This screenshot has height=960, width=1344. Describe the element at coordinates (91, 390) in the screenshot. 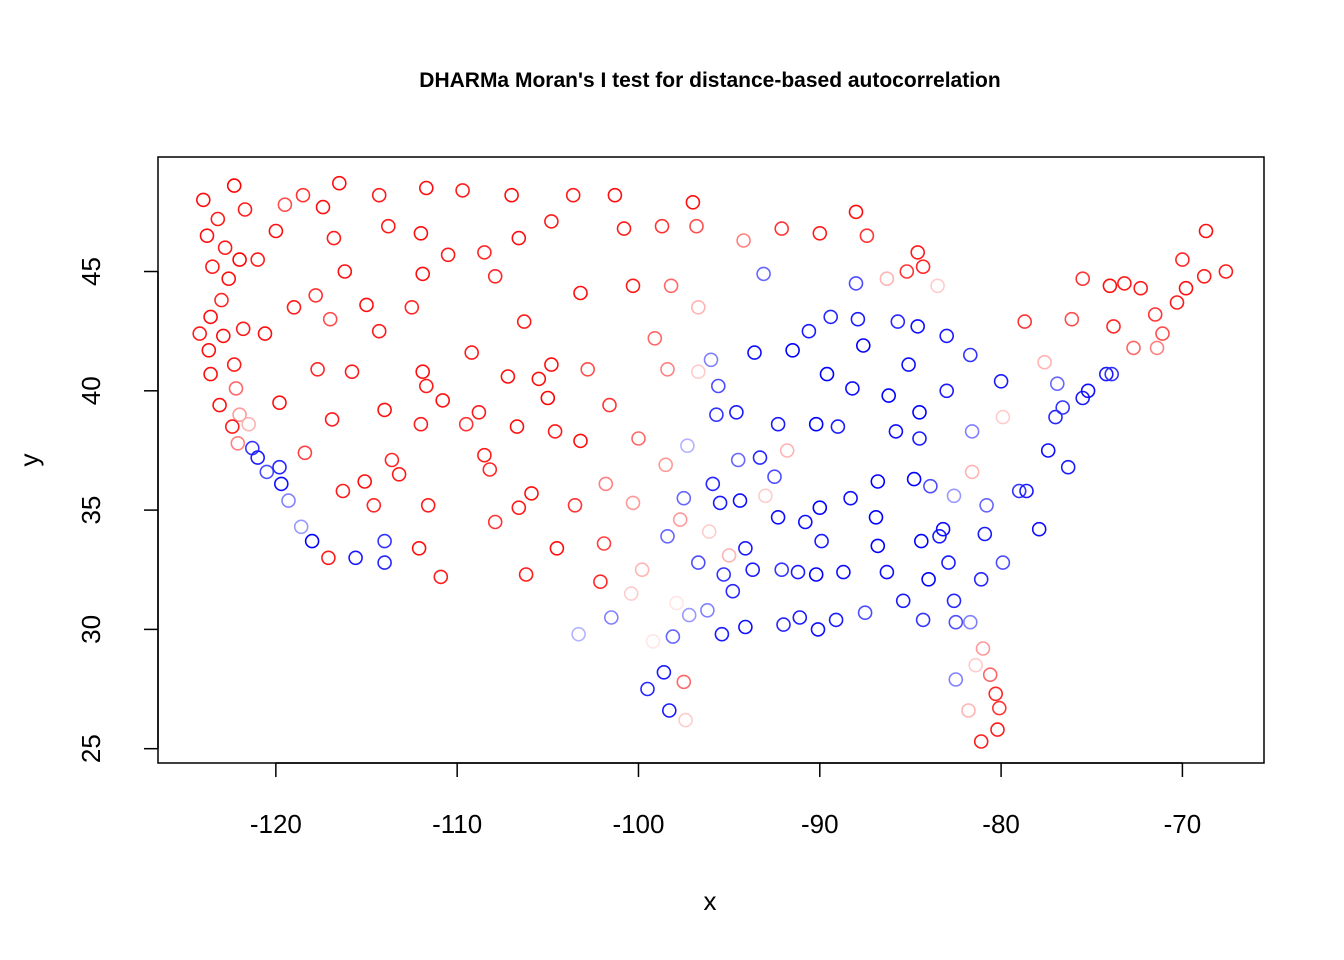

I see `y-tick-label: 40` at that location.